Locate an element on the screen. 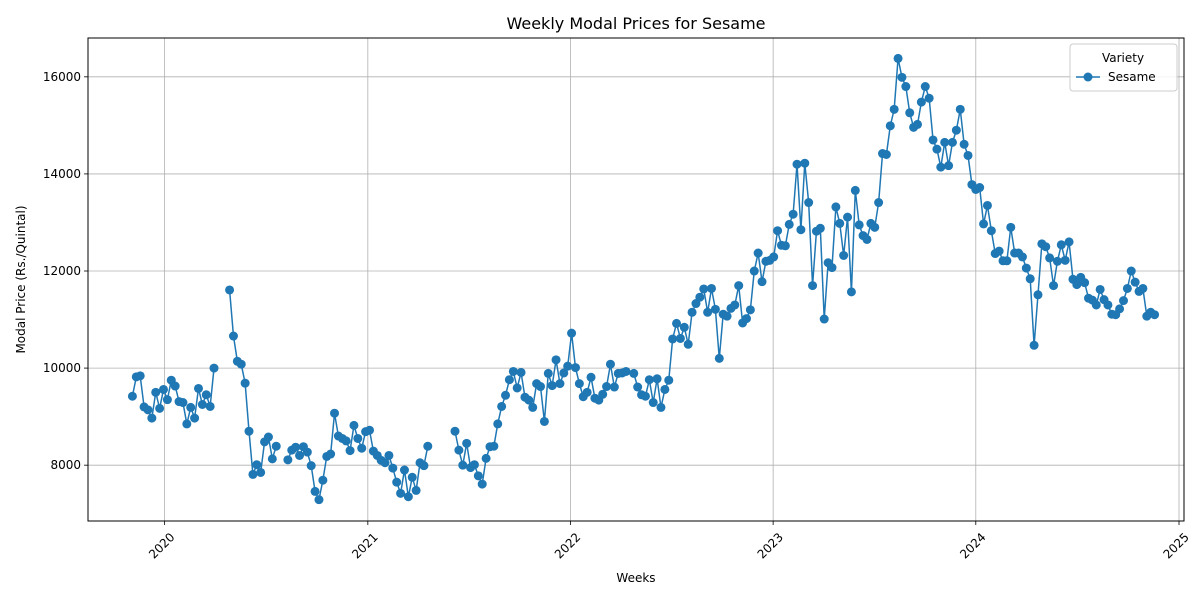 The image size is (1200, 600). chart-title: Weekly Modal Prices for Sesame is located at coordinates (635, 23).